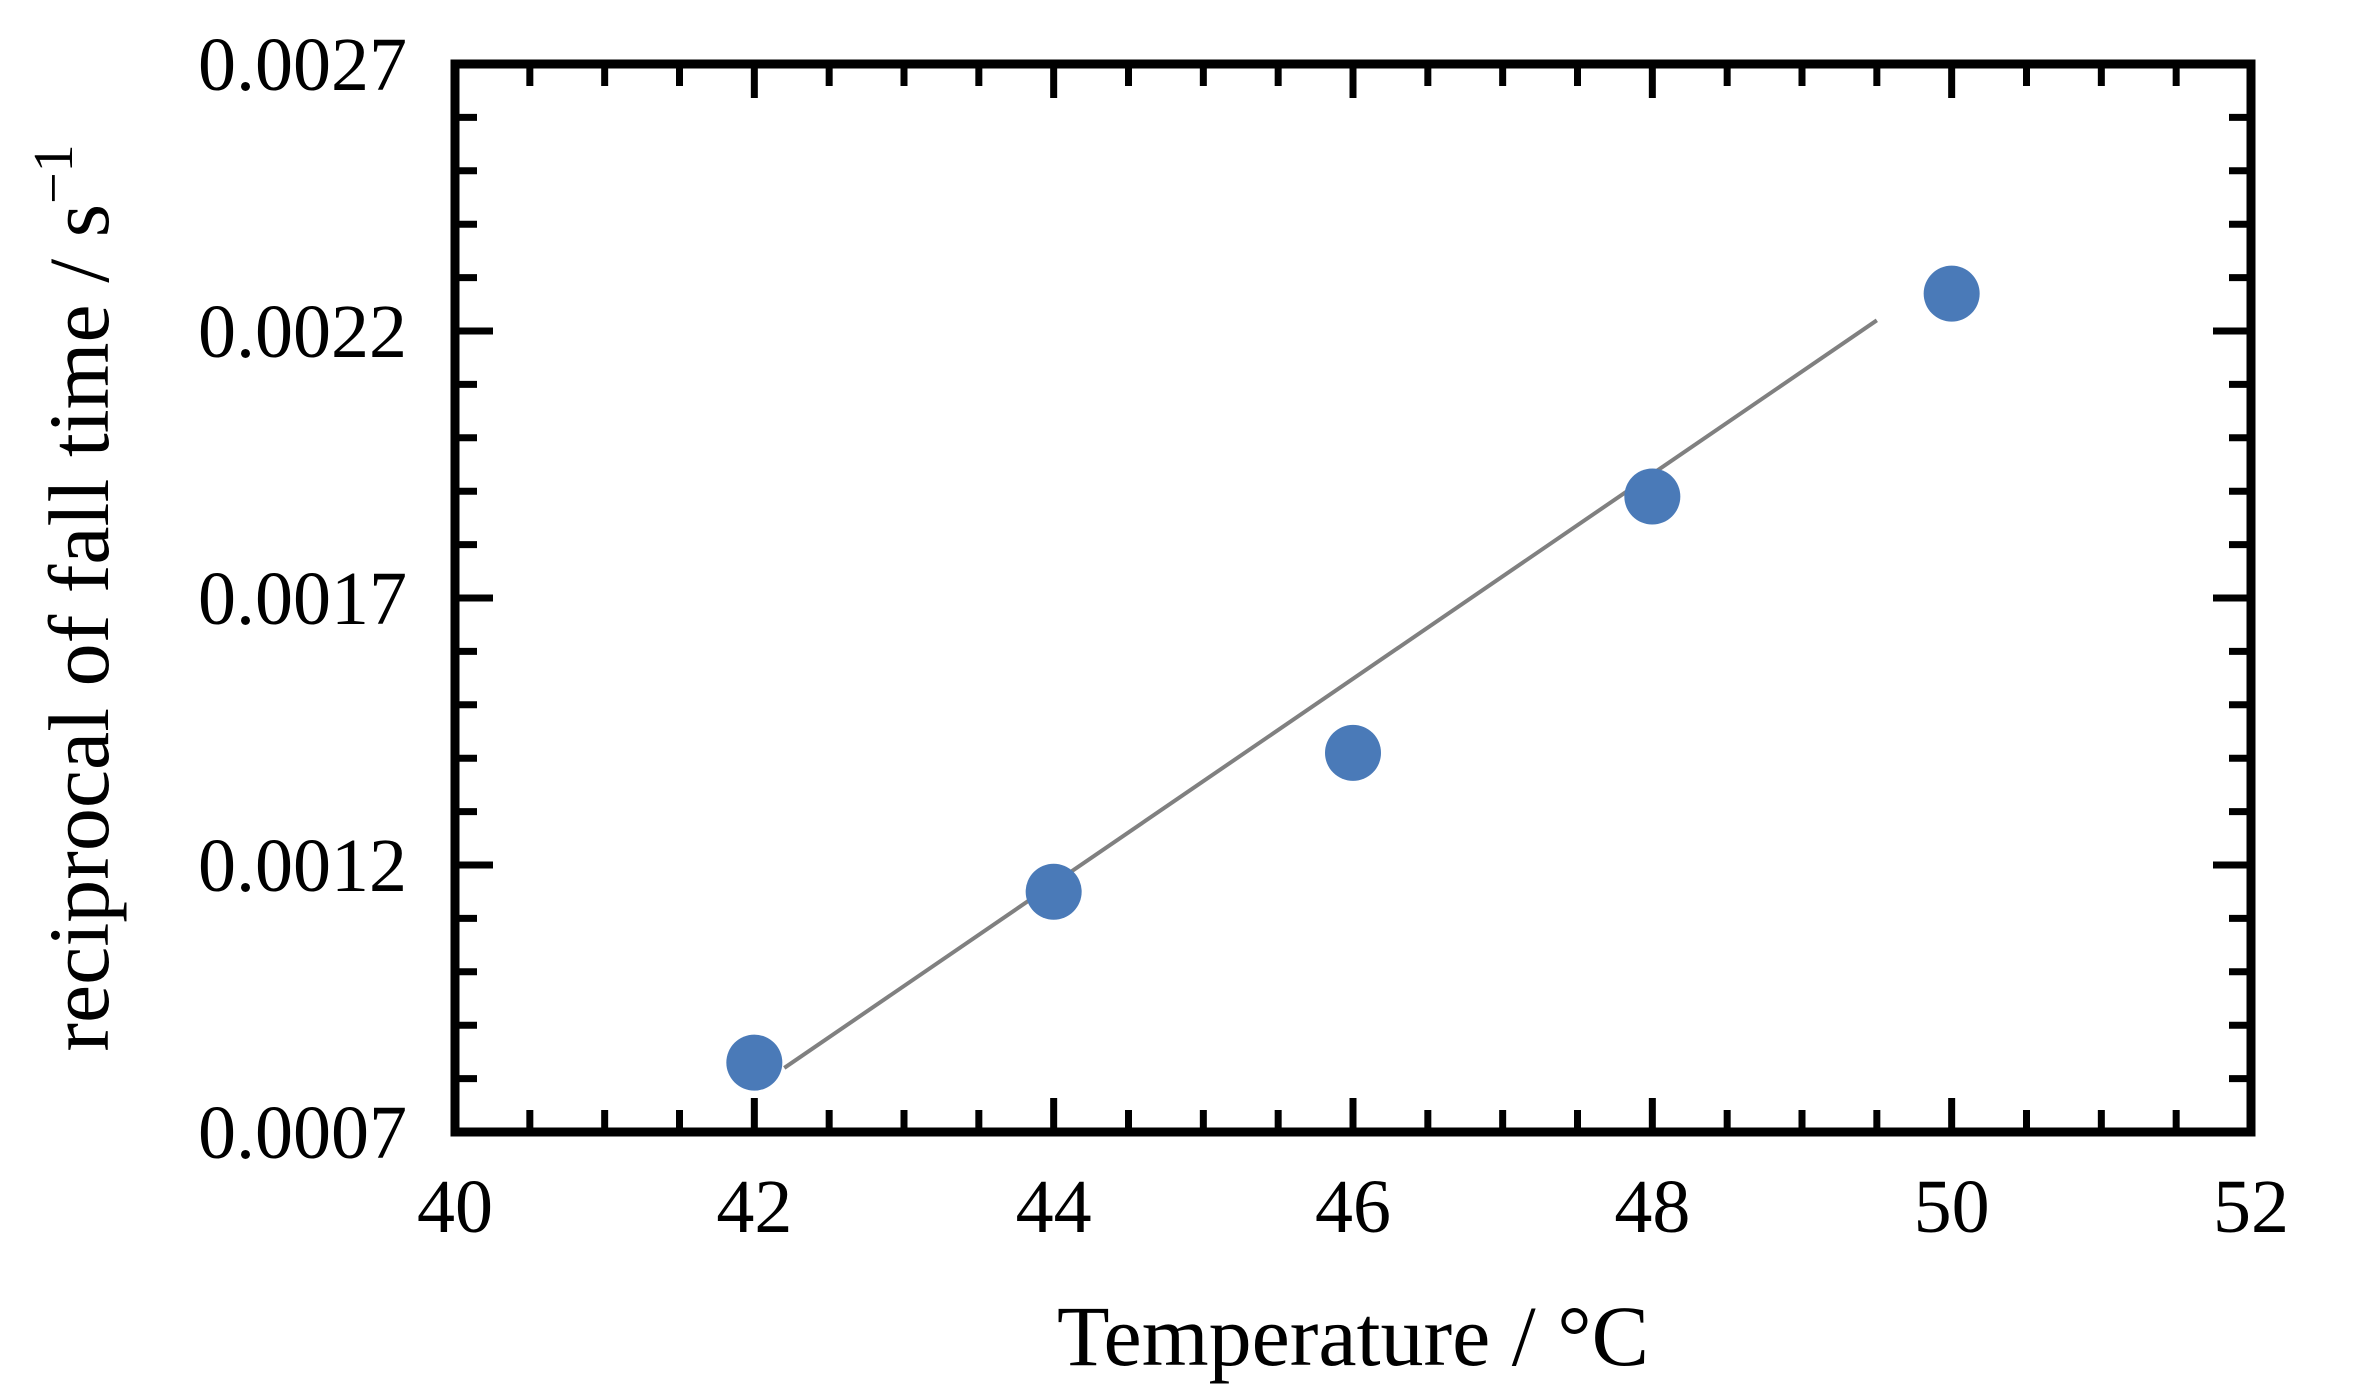 The image size is (2367, 1392). I want to click on y-tick-labels: 0.0007 0.0012 0.0017 0.0022 0.0027, so click(302, 599).